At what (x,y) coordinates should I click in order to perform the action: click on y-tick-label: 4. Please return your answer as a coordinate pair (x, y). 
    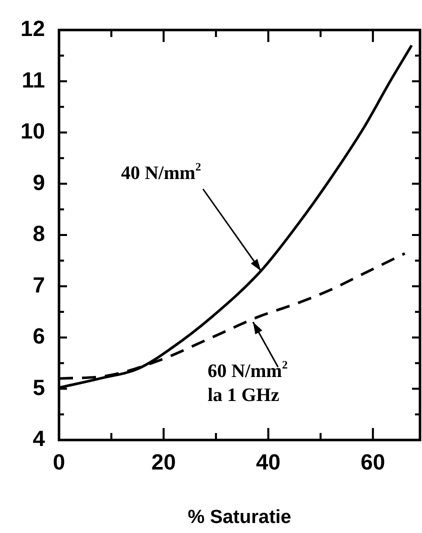
    Looking at the image, I should click on (39, 439).